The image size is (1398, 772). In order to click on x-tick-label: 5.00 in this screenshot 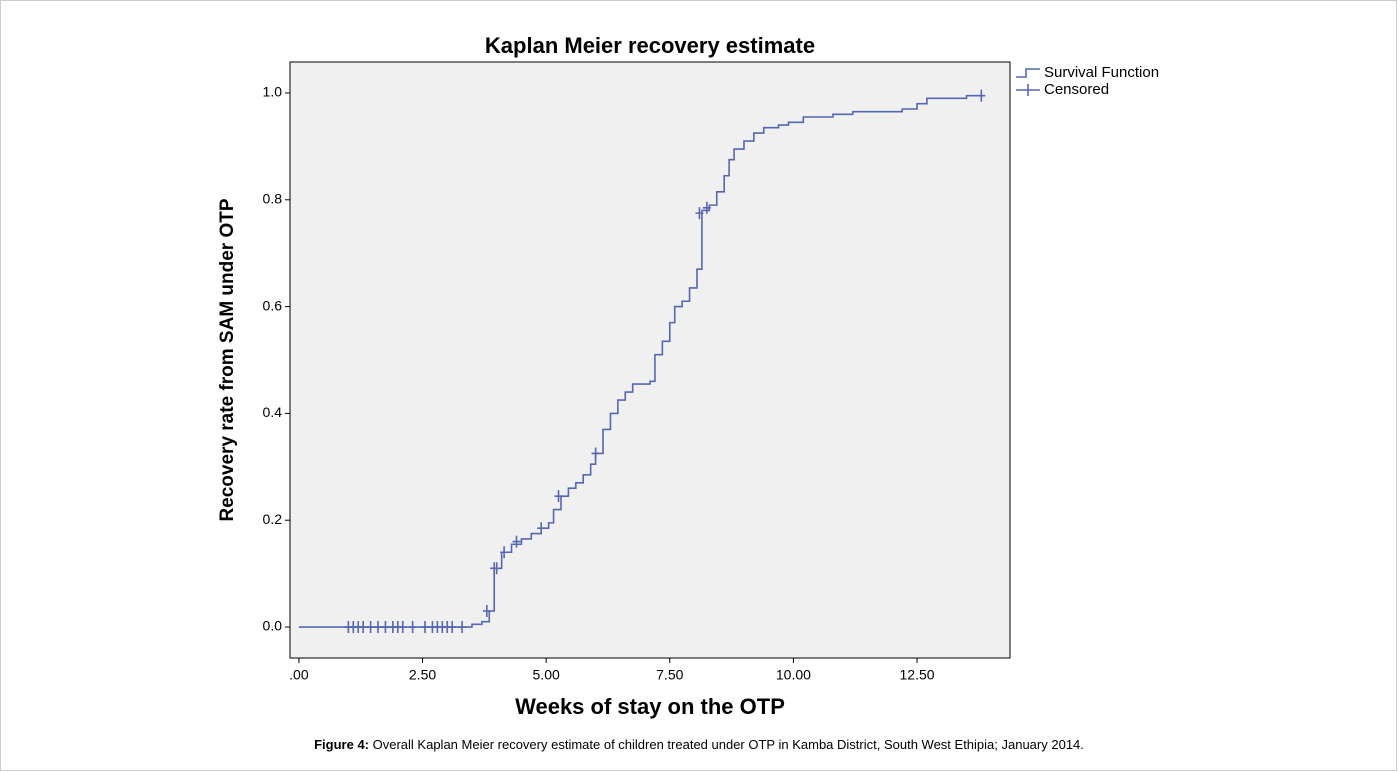, I will do `click(546, 675)`.